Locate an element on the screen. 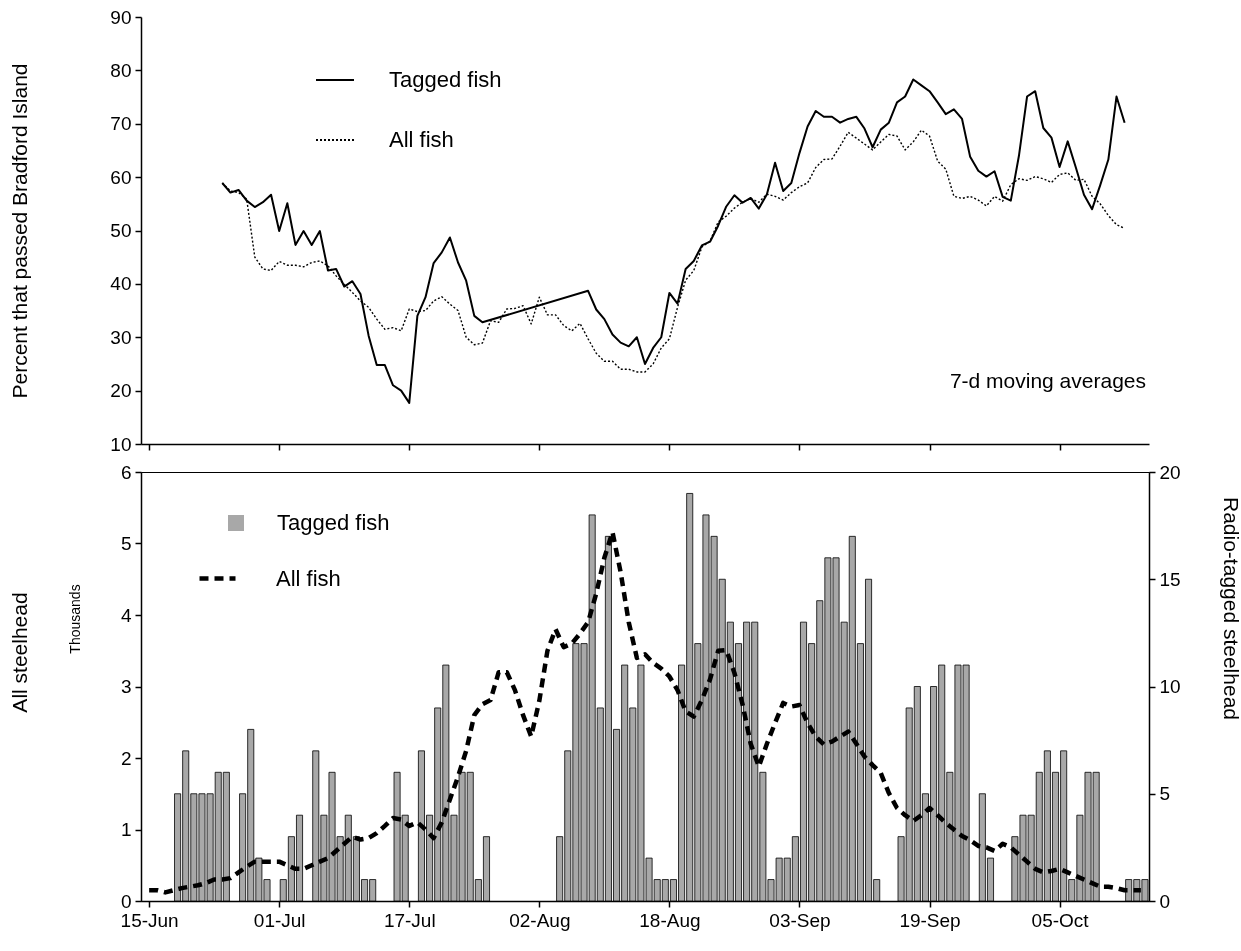  y-tick-label: 80 is located at coordinates (121, 70).